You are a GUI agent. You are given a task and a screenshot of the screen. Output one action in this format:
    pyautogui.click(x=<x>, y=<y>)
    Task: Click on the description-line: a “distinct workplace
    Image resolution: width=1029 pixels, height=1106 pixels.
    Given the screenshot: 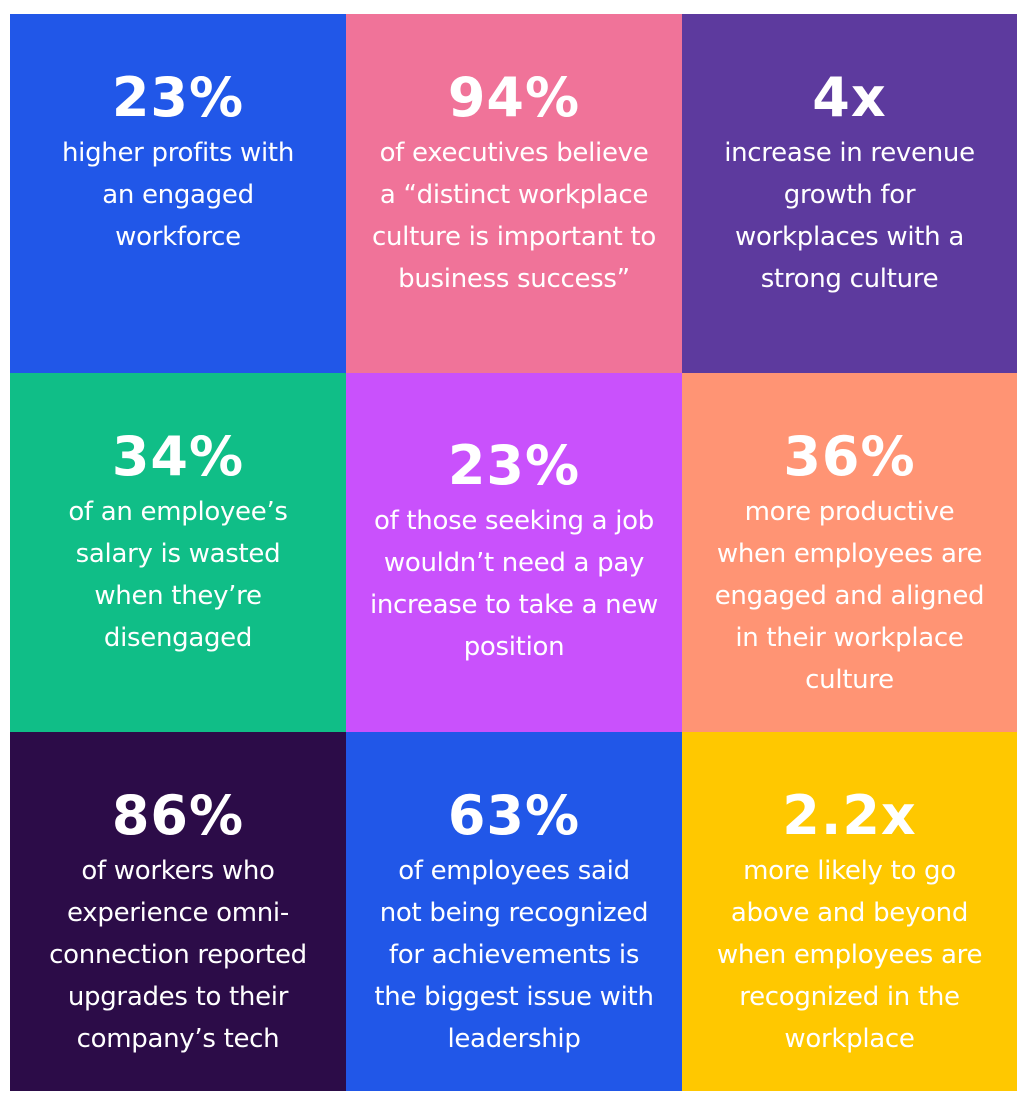 What is the action you would take?
    pyautogui.click(x=514, y=195)
    